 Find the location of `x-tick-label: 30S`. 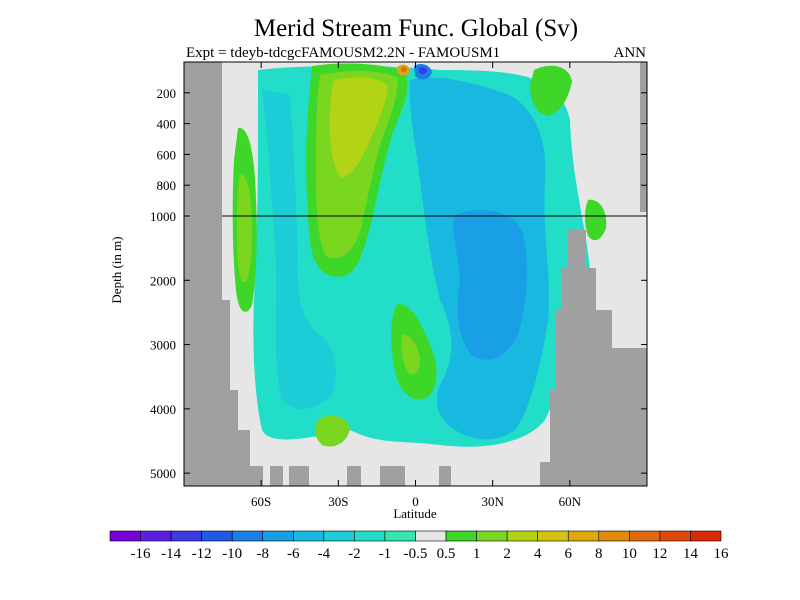

x-tick-label: 30S is located at coordinates (338, 501).